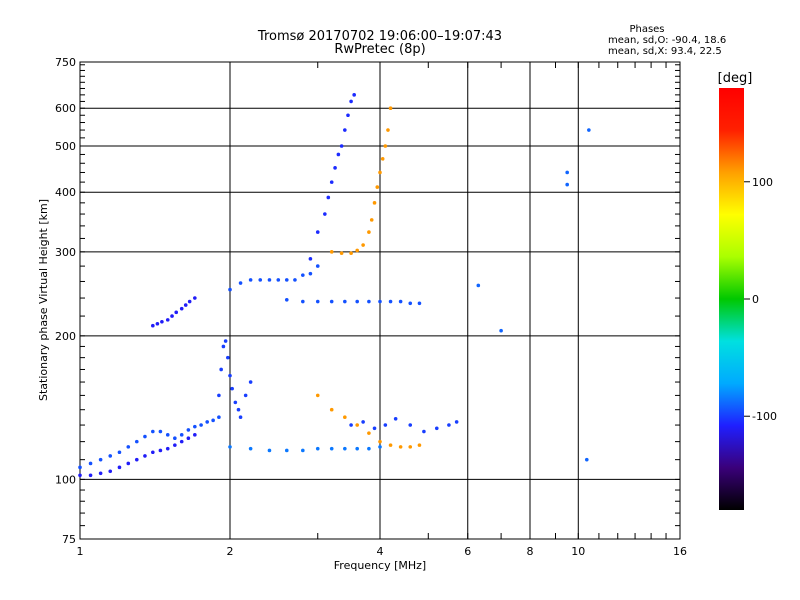  I want to click on y-tick-label: 75, so click(69, 539).